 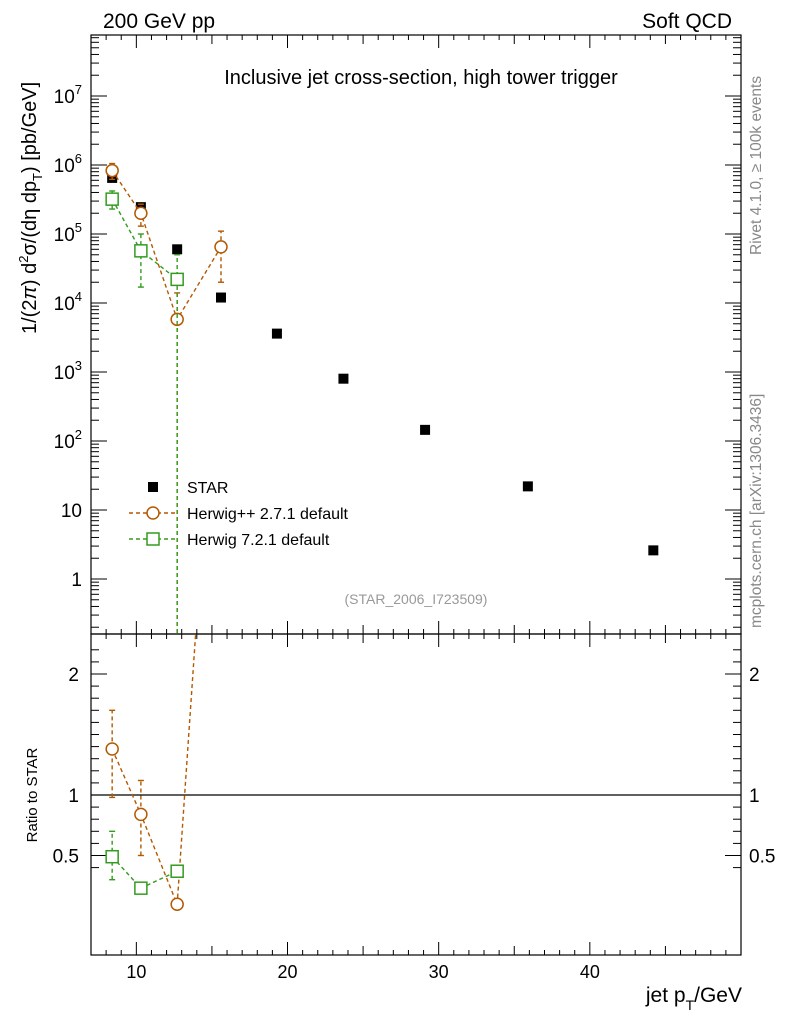 What do you see at coordinates (439, 972) in the screenshot?
I see `x-tick-label: 30` at bounding box center [439, 972].